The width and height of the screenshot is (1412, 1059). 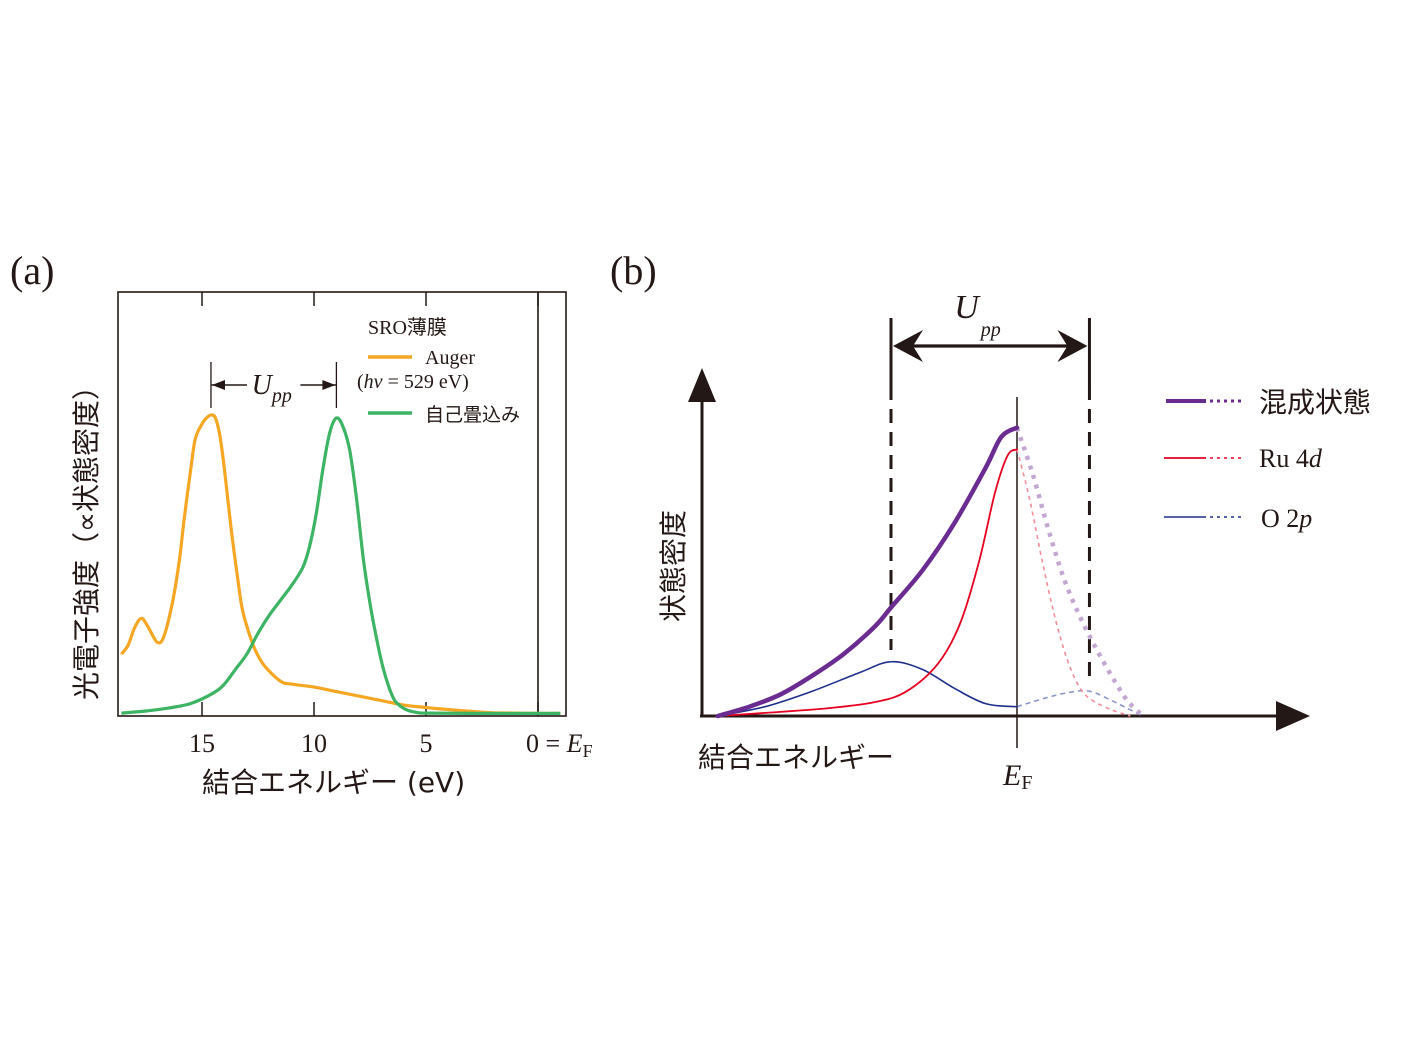 I want to click on panel-a-plot-frame, so click(x=342, y=504).